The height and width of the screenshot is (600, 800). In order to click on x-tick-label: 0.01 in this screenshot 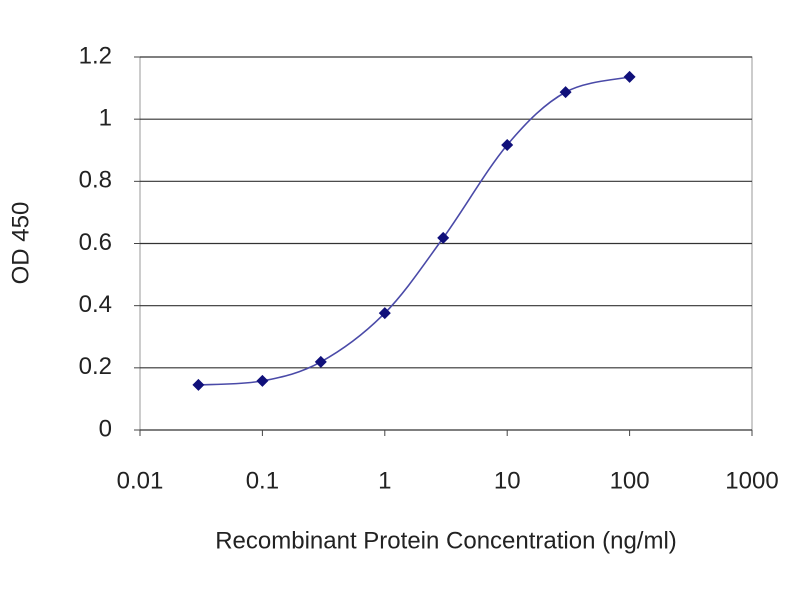, I will do `click(140, 480)`.